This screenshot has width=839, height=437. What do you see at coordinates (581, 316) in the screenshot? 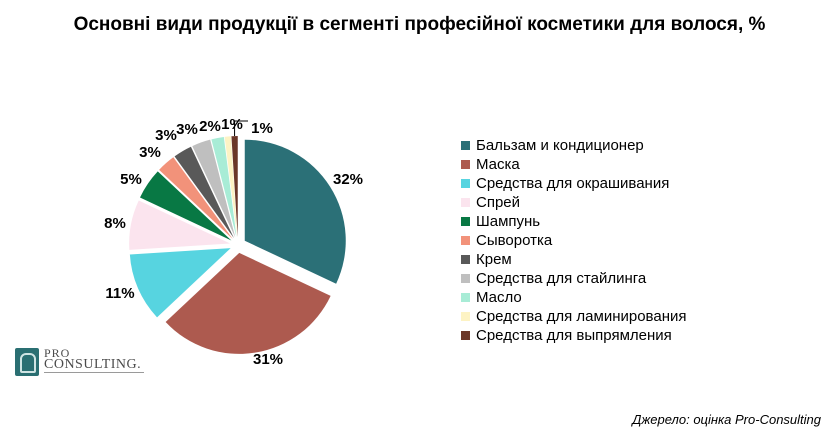
I see `legend-label: Средства для ламинирования` at bounding box center [581, 316].